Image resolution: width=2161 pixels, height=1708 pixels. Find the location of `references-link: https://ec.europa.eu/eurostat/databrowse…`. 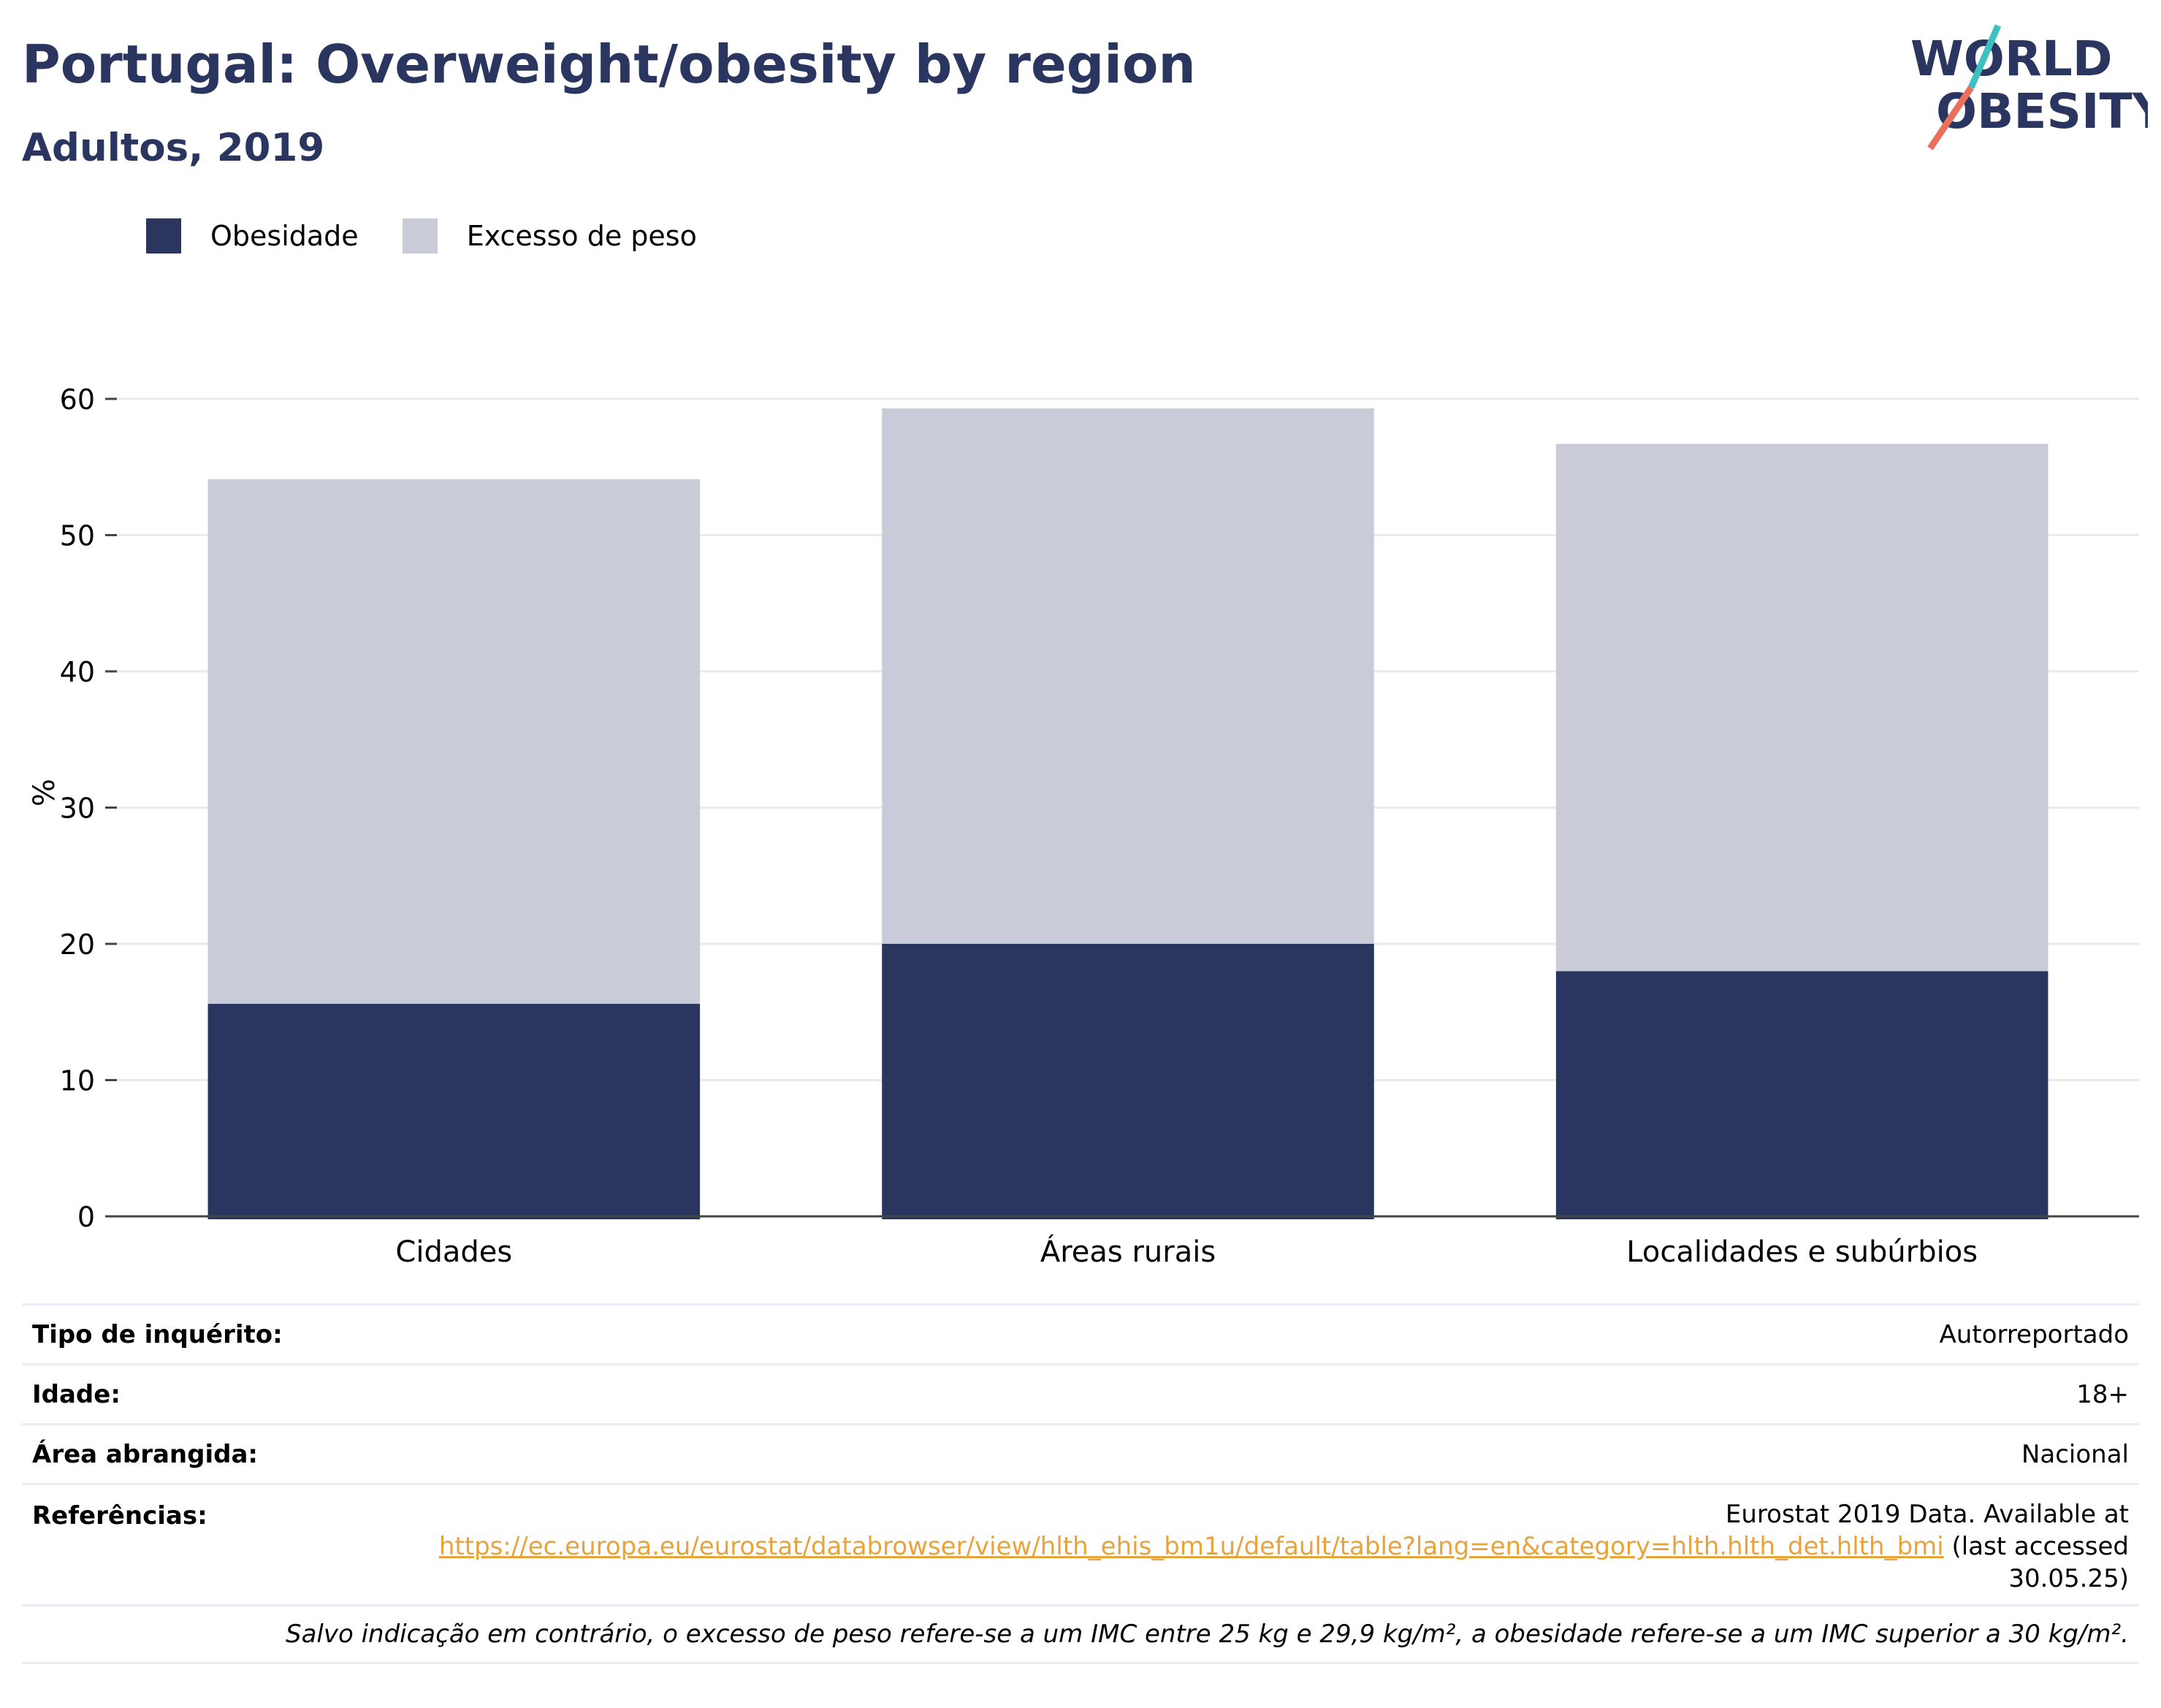

references-link: https://ec.europa.eu/eurostat/databrowse… is located at coordinates (1191, 1546).